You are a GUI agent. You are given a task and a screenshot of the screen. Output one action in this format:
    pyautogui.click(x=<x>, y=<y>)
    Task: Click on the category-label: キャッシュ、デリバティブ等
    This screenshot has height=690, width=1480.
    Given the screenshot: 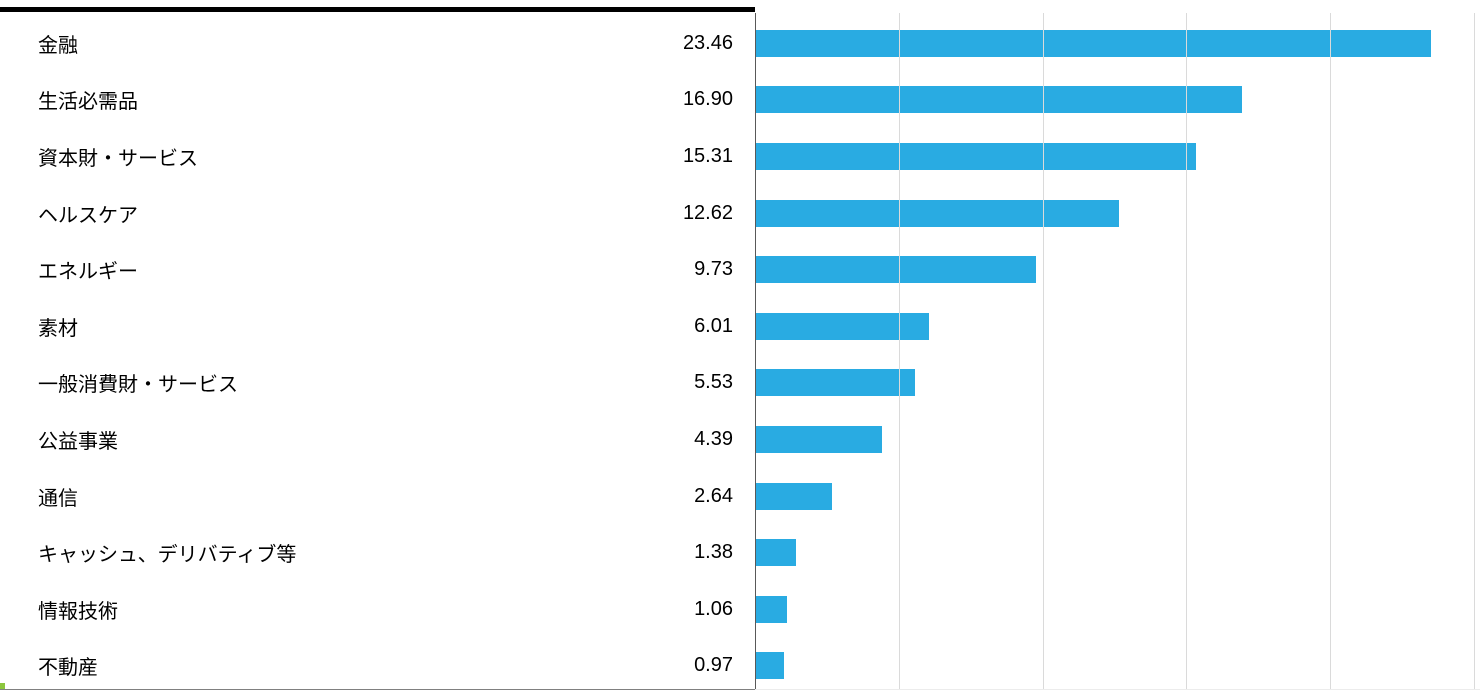 What is the action you would take?
    pyautogui.click(x=167, y=555)
    